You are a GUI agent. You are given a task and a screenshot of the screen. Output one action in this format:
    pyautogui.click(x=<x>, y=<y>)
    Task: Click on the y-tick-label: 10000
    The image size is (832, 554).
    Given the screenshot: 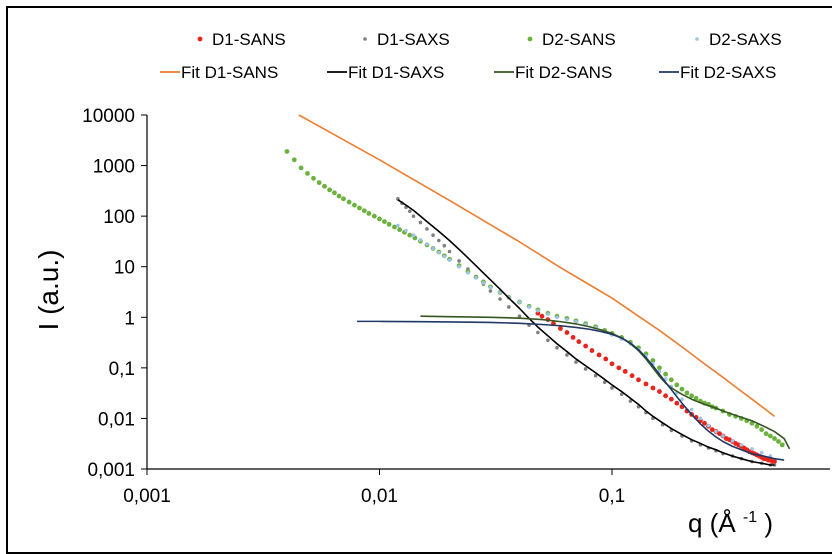 What is the action you would take?
    pyautogui.click(x=108, y=116)
    